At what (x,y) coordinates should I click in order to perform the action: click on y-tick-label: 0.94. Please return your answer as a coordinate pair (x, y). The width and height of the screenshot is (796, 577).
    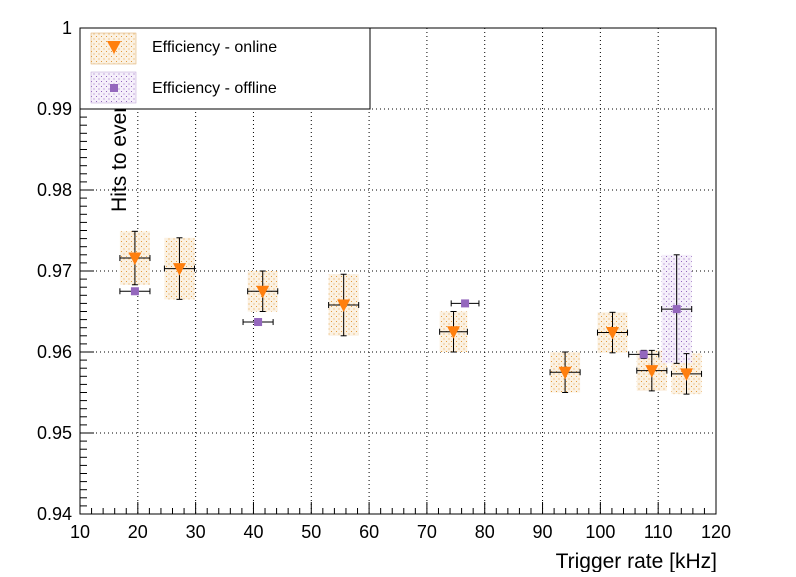
    Looking at the image, I should click on (54, 514).